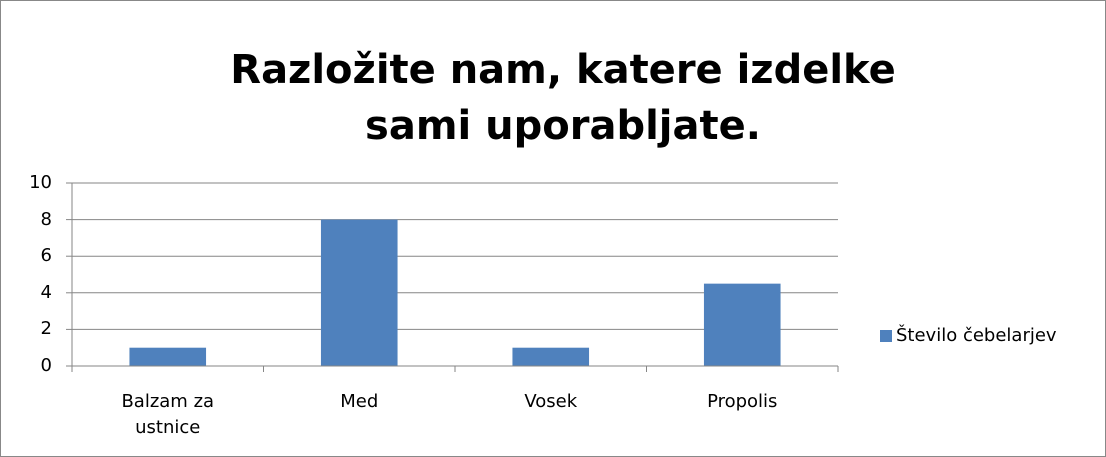 This screenshot has width=1106, height=457. I want to click on legend-swatch, so click(886, 336).